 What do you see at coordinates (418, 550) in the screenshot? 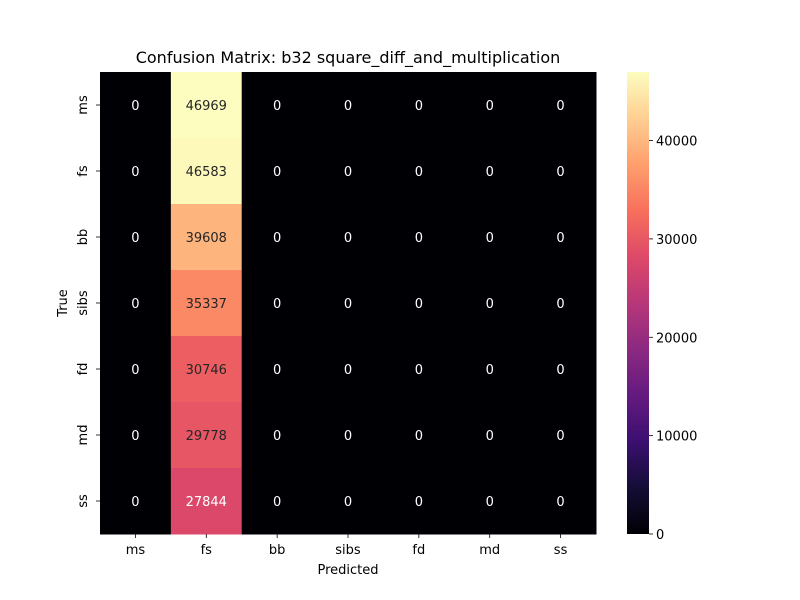
I see `x-tick-label: fd` at bounding box center [418, 550].